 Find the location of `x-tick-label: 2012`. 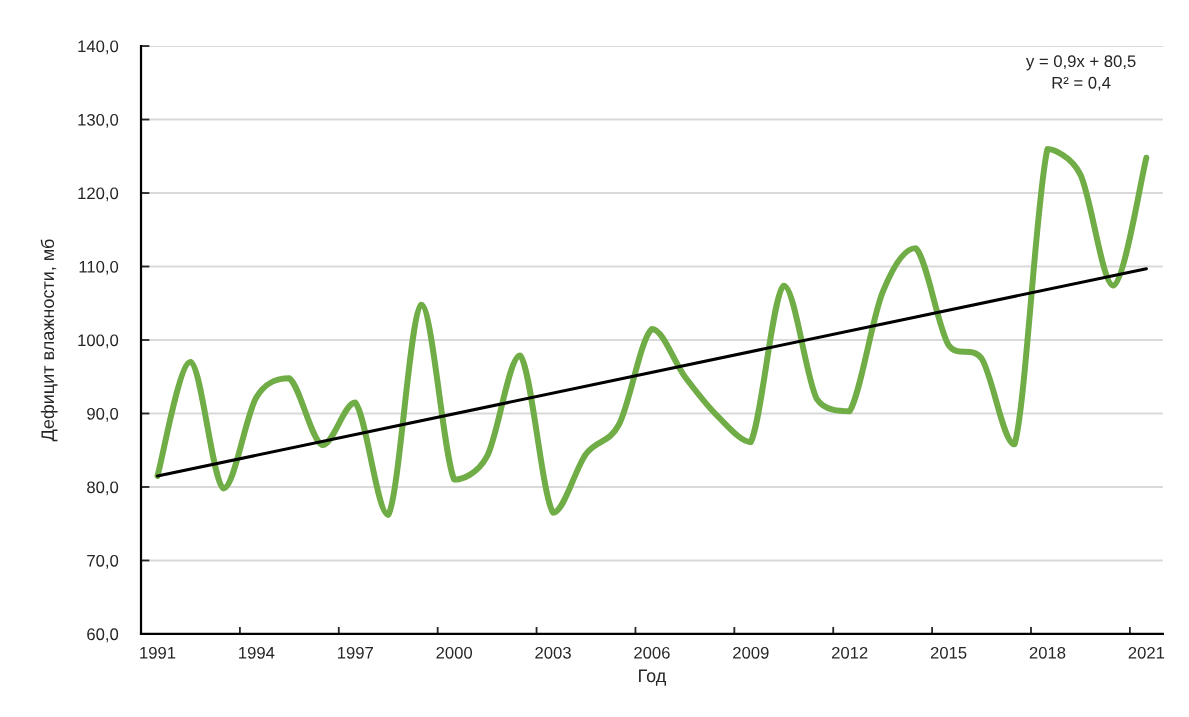

x-tick-label: 2012 is located at coordinates (850, 652).